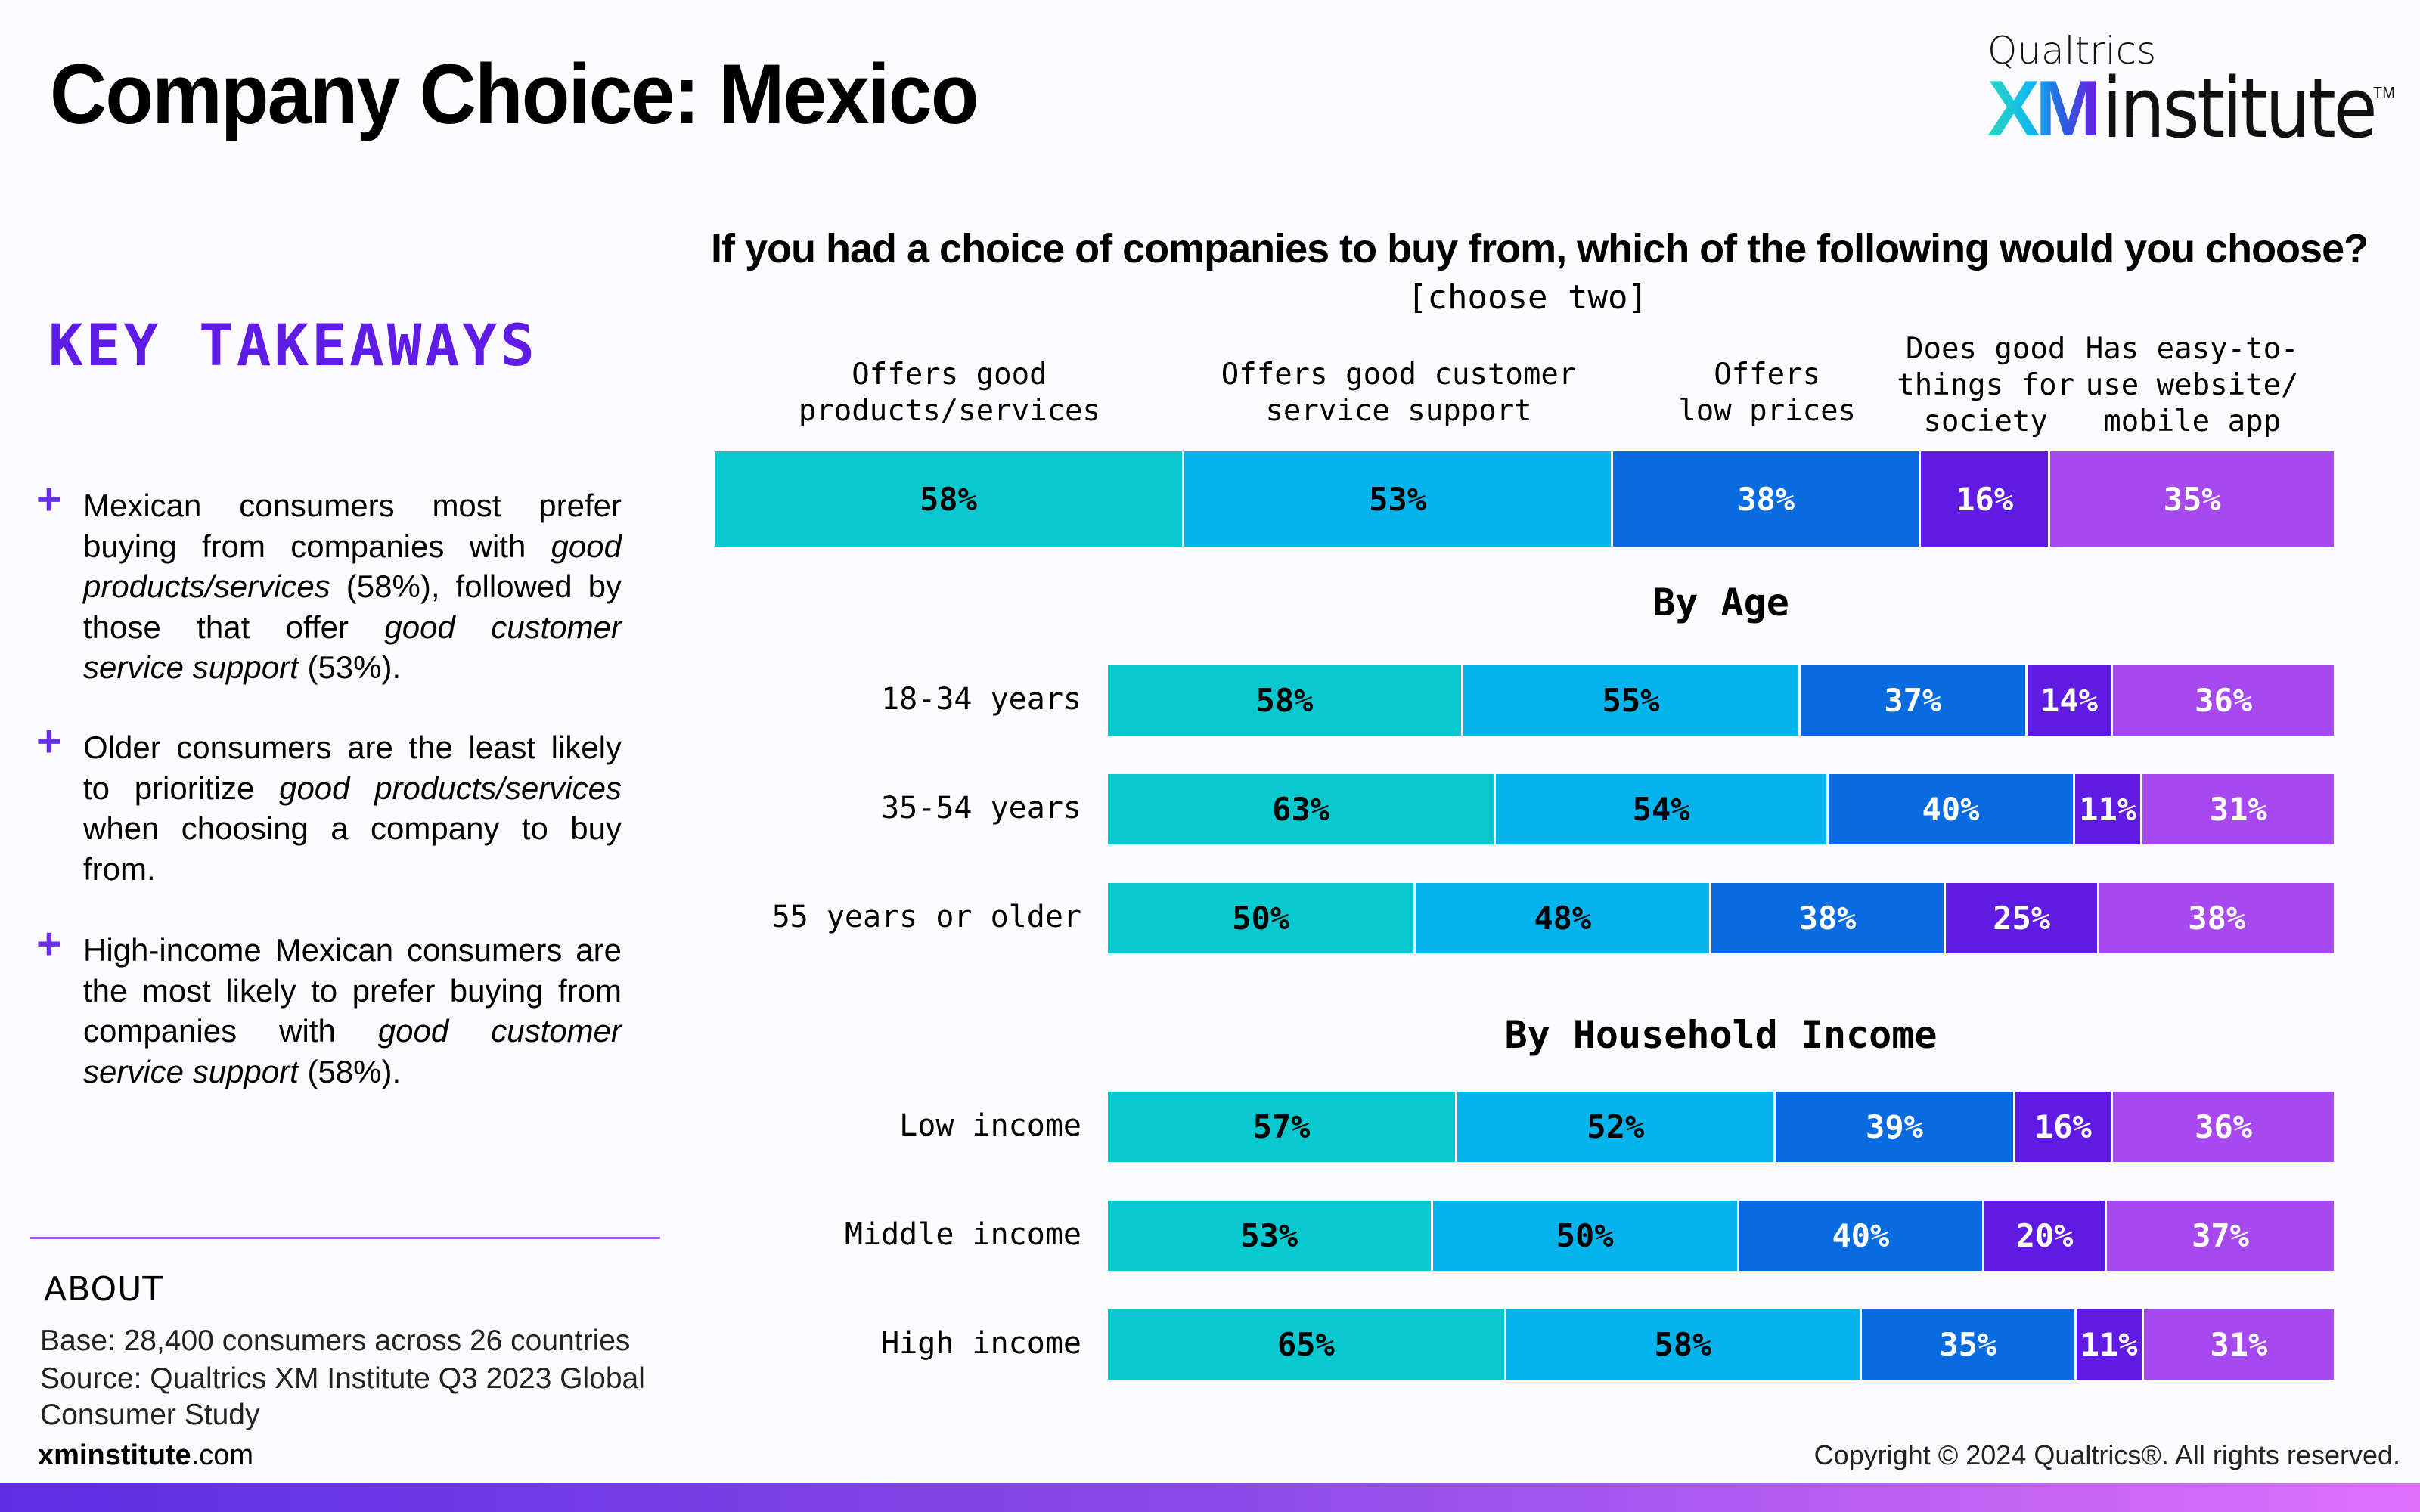 The image size is (2420, 1512). Describe the element at coordinates (949, 393) in the screenshot. I see `series-header-1: Offers good products/services` at that location.